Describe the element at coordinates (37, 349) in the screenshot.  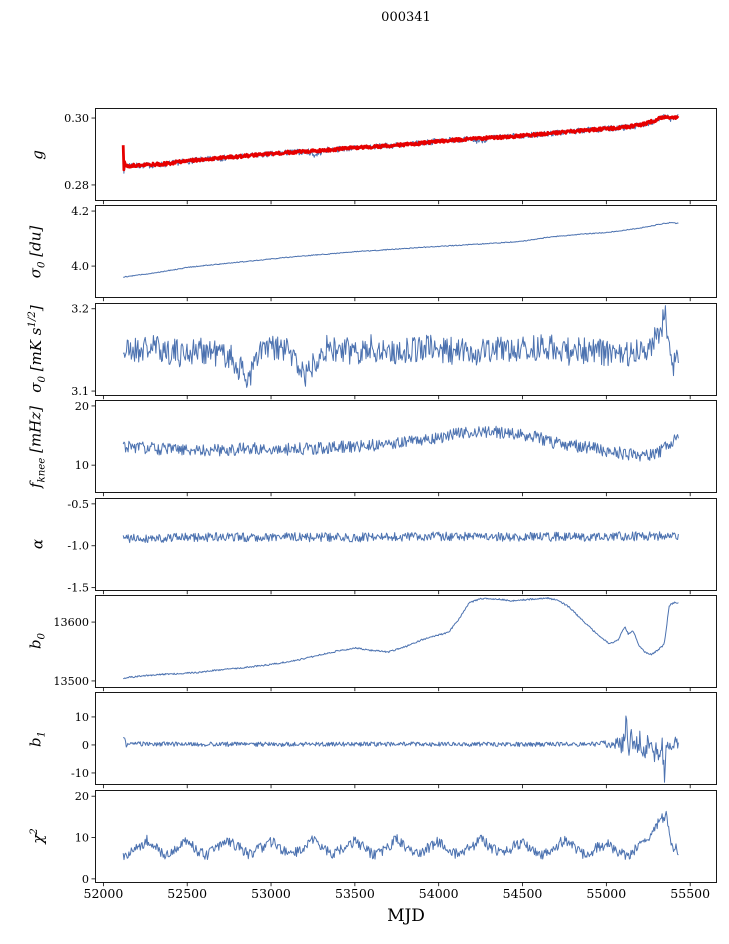
I see `y-axis-label: σ0 [mK s1/2]` at that location.